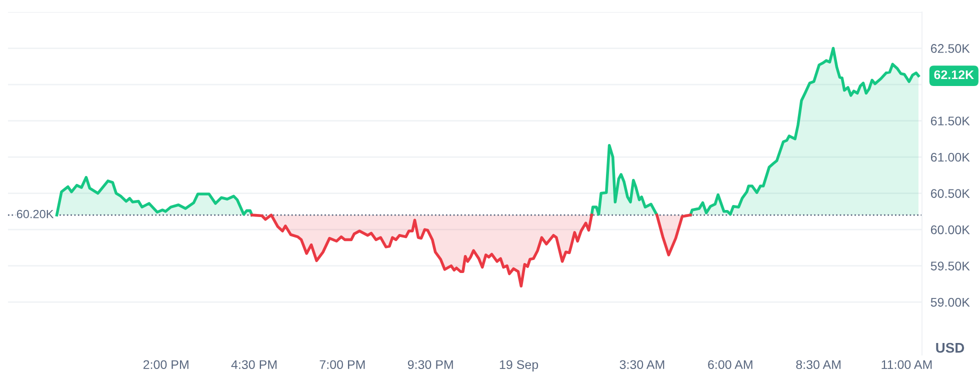  Describe the element at coordinates (950, 266) in the screenshot. I see `y-tick-label: 59.50K` at that location.